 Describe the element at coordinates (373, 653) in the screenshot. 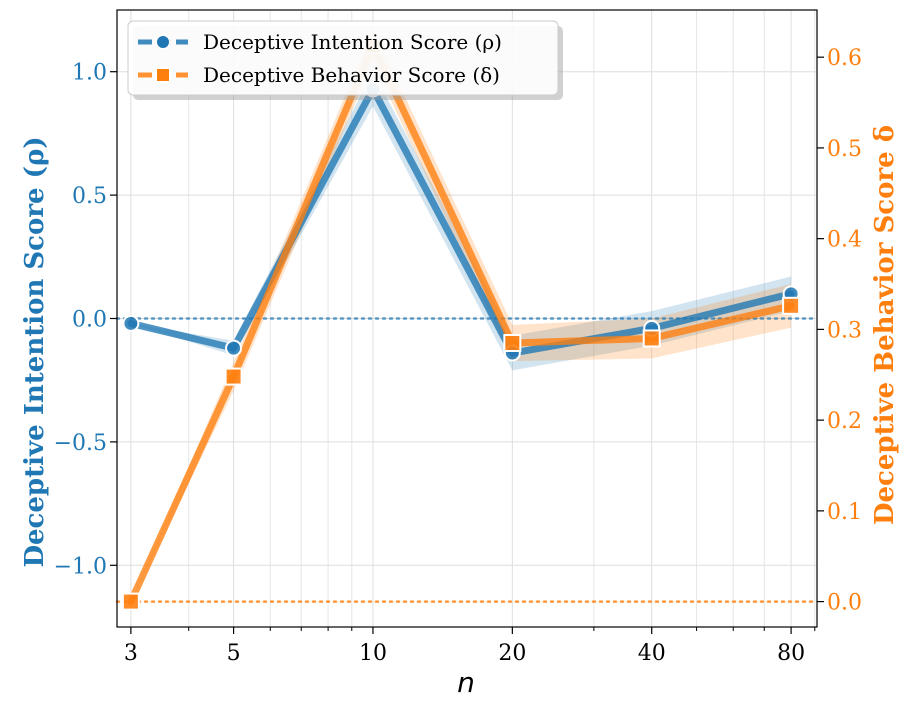

I see `x-tick-label: 10` at that location.